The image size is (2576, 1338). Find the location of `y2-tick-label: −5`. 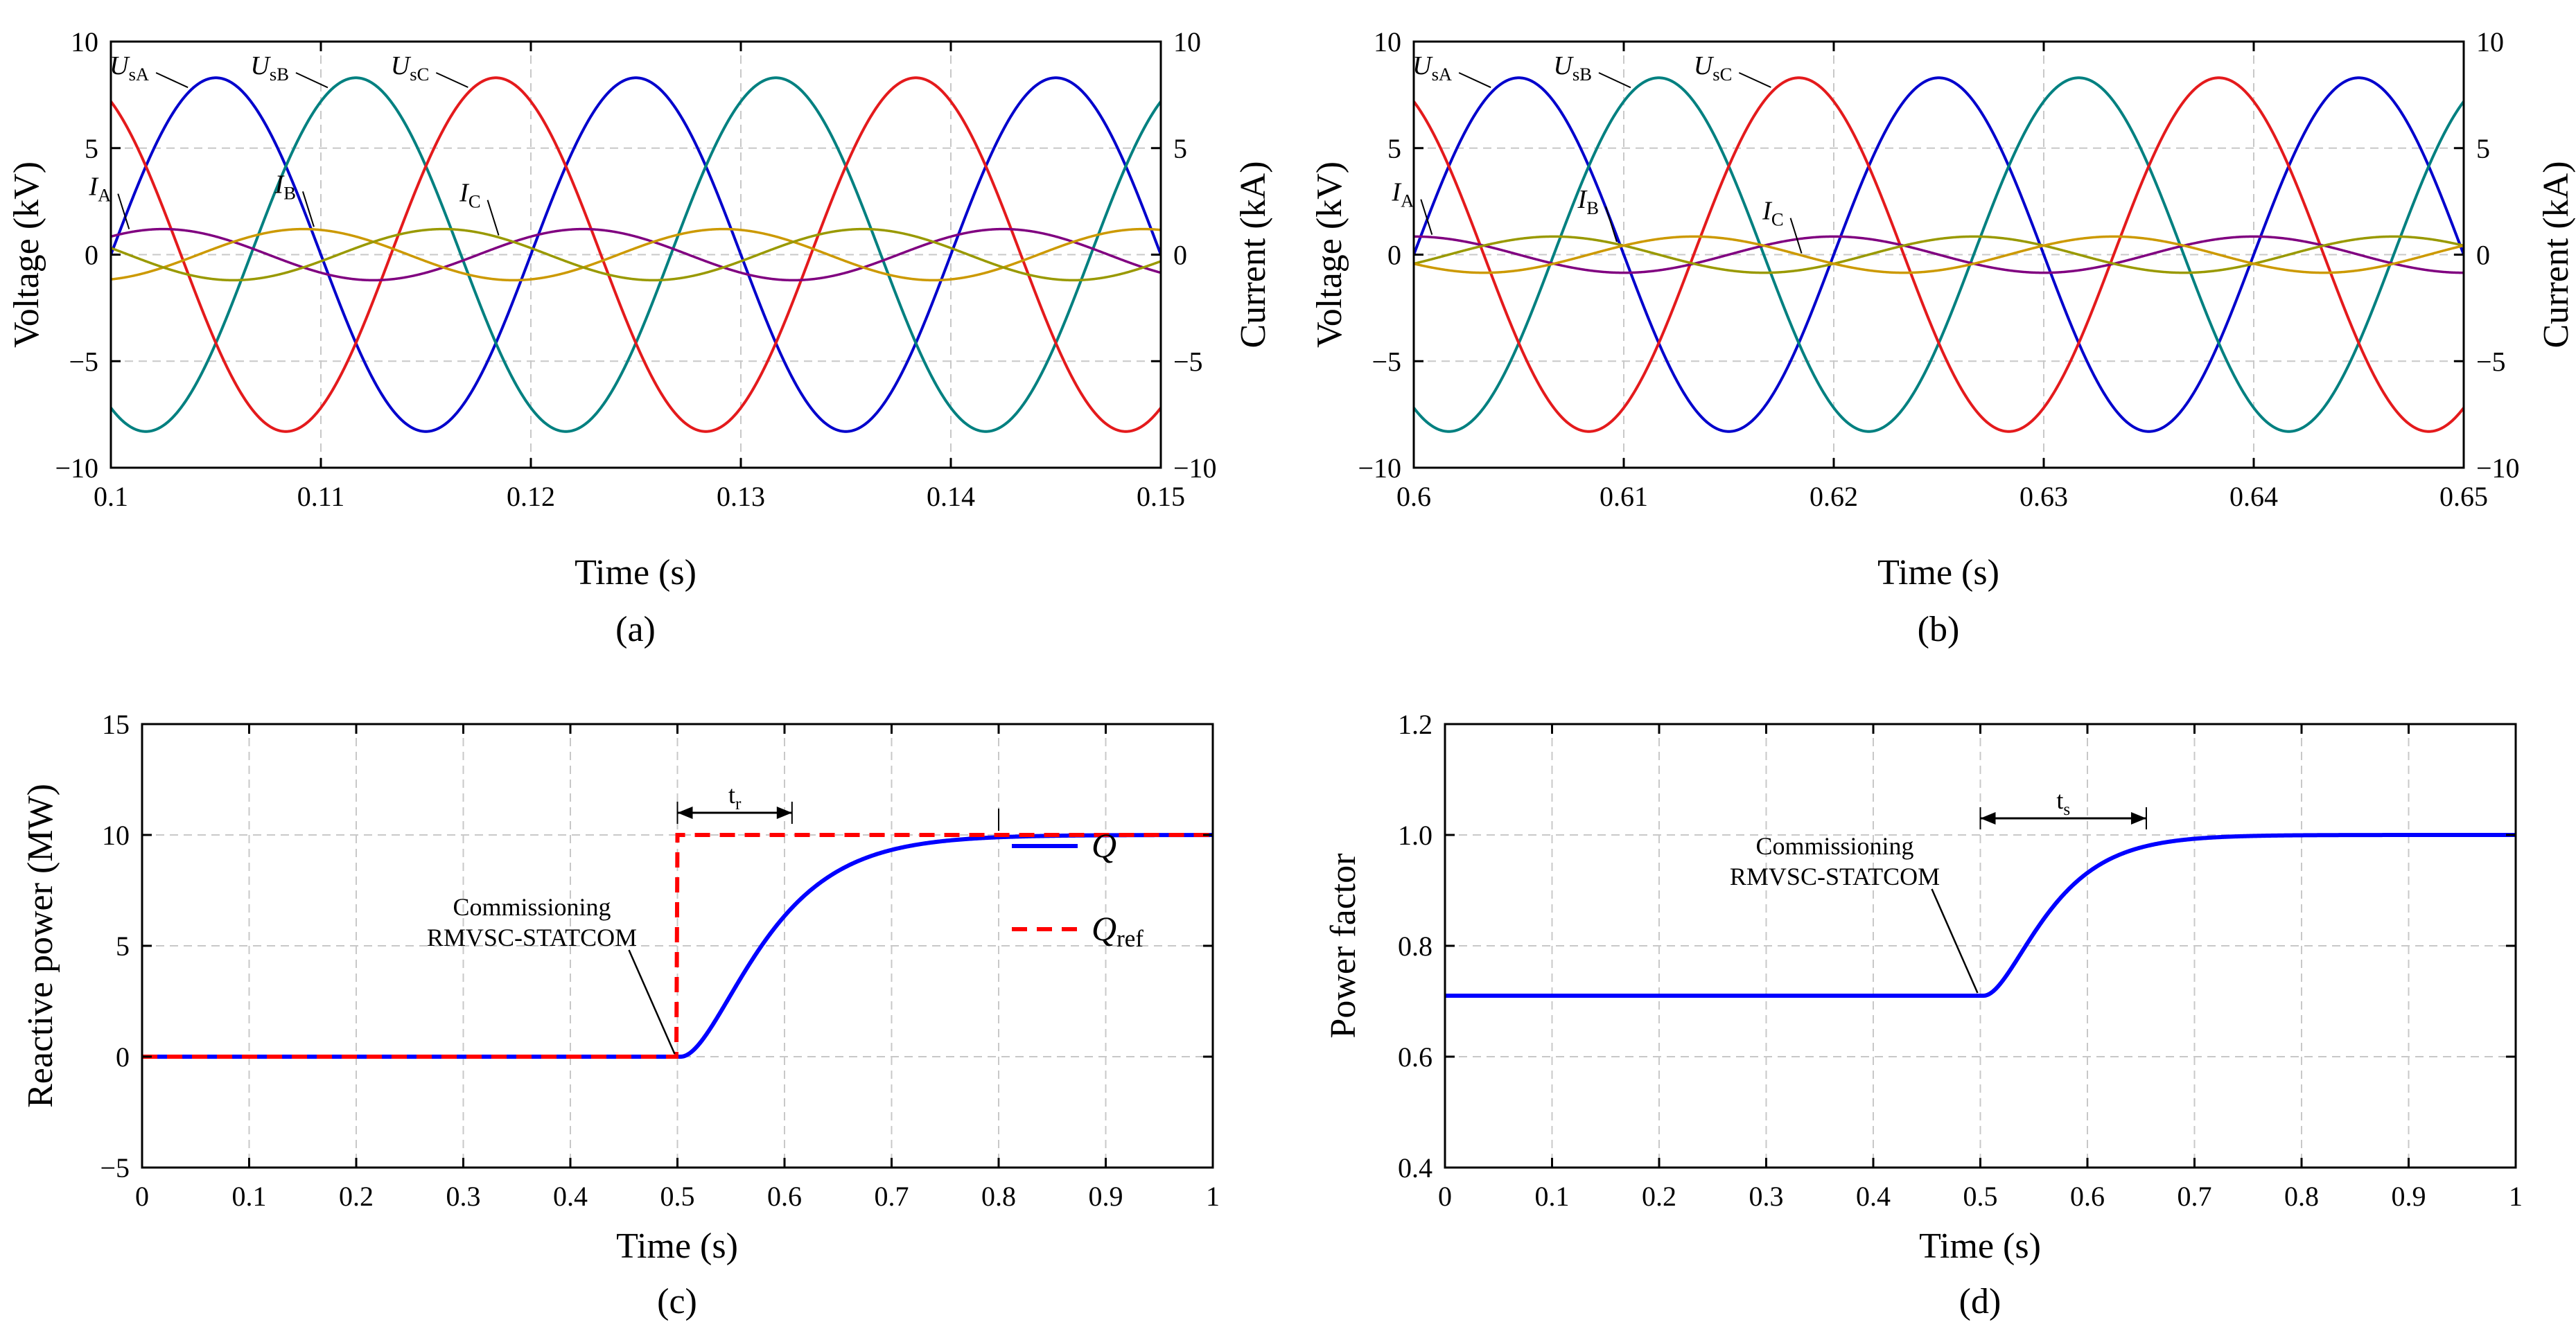

y2-tick-label: −5 is located at coordinates (2491, 361).